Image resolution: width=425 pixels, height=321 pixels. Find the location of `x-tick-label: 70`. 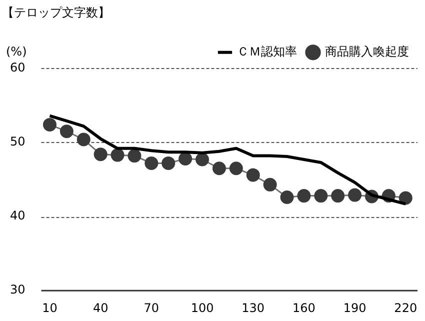

x-tick-label: 70 is located at coordinates (152, 307).